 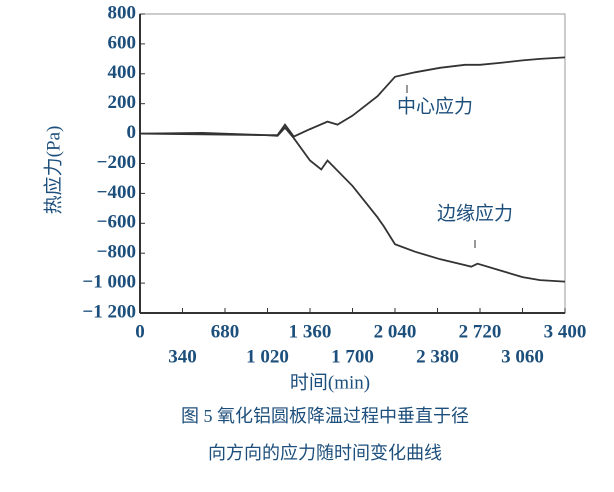 What do you see at coordinates (480, 331) in the screenshot?
I see `x-tick-label: 2 720` at bounding box center [480, 331].